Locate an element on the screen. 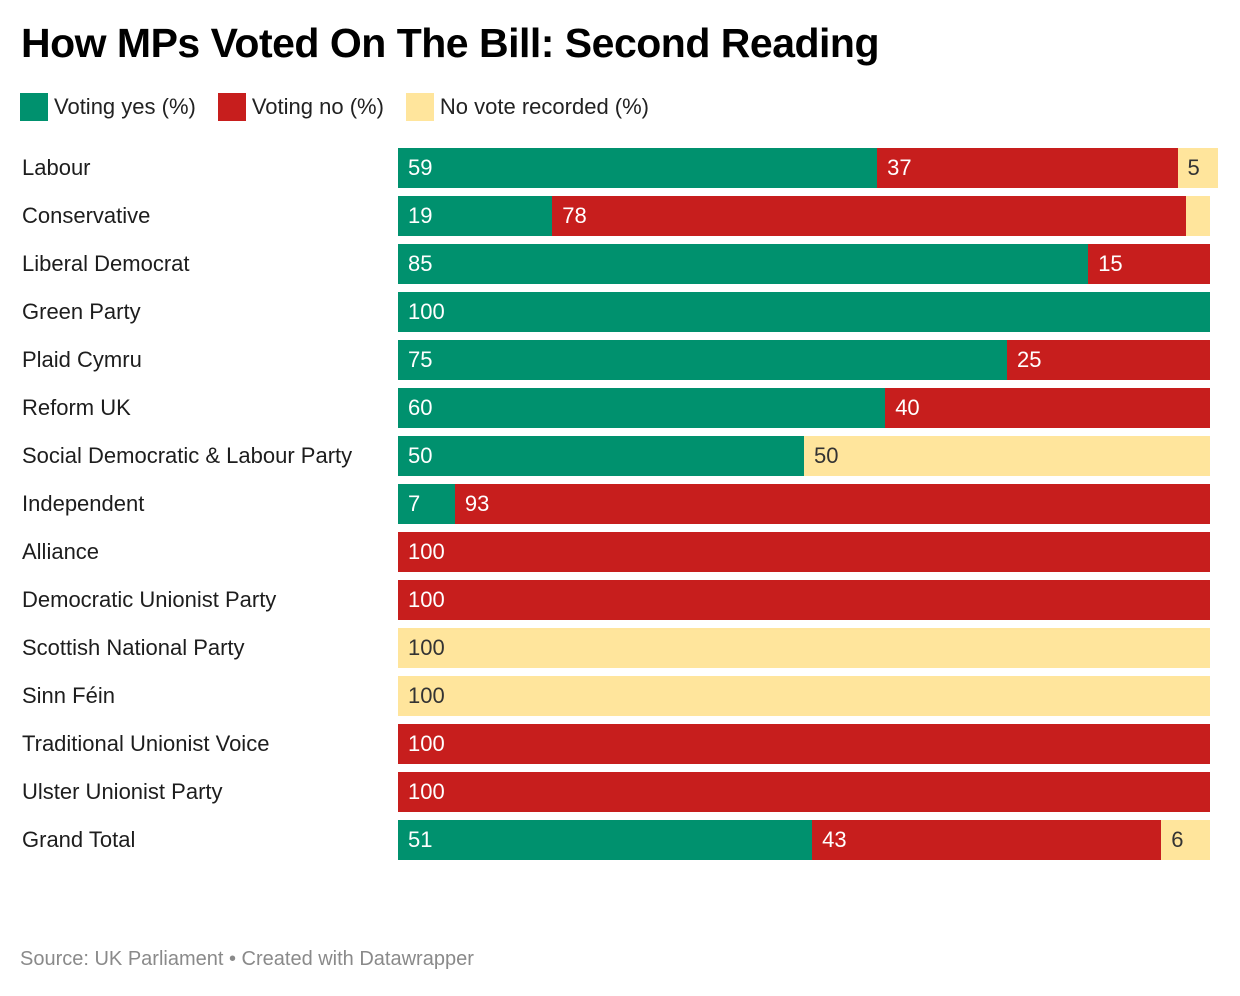 The image size is (1240, 996). row-label-sinn-f-in: Sinn Féin is located at coordinates (68, 695).